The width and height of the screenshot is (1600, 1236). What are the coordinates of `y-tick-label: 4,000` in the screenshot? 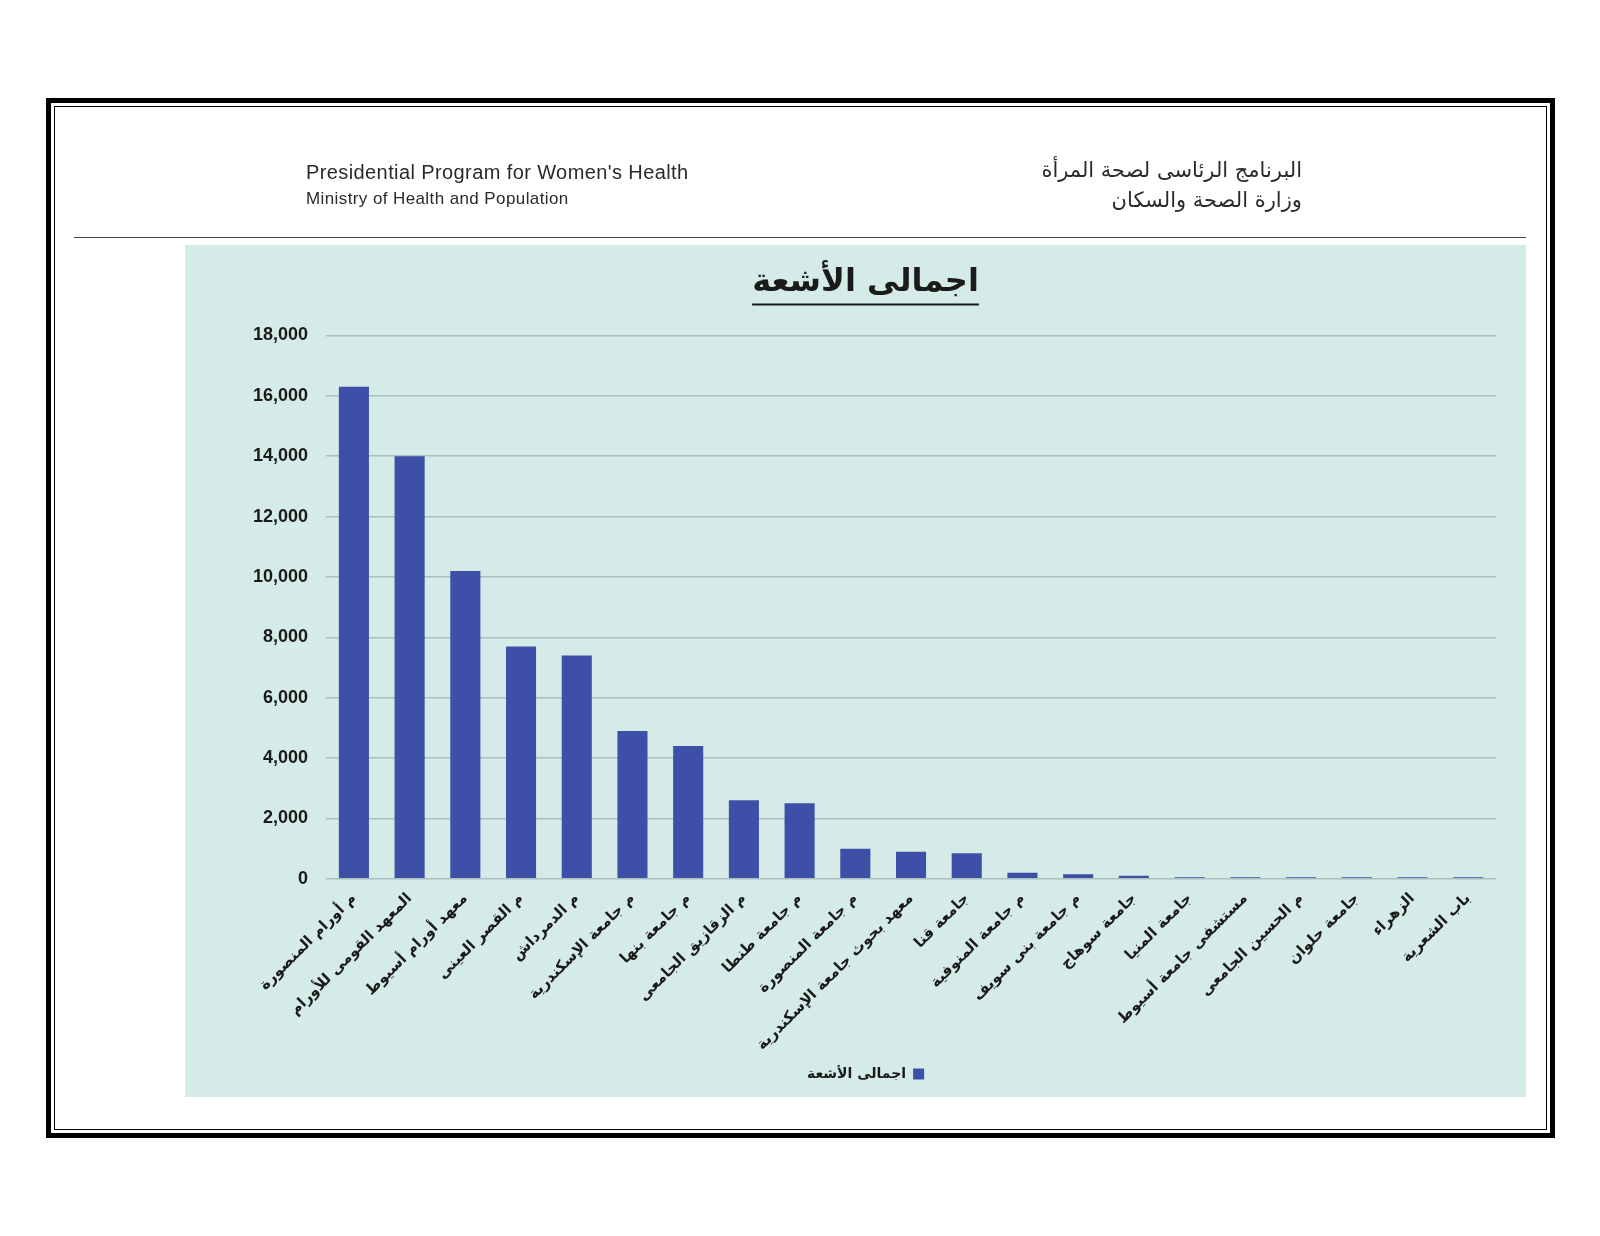 It's located at (286, 757).